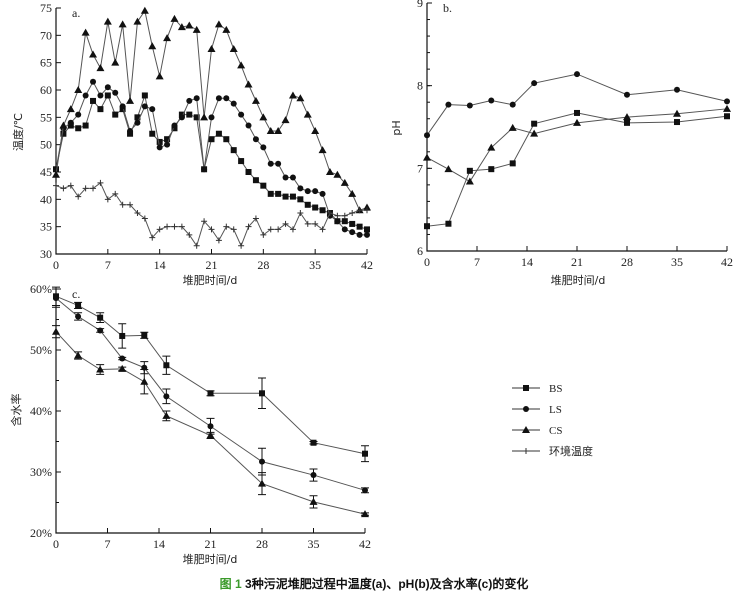 Image resolution: width=748 pixels, height=593 pixels. Describe the element at coordinates (420, 168) in the screenshot. I see `y-tick-label: 7` at that location.